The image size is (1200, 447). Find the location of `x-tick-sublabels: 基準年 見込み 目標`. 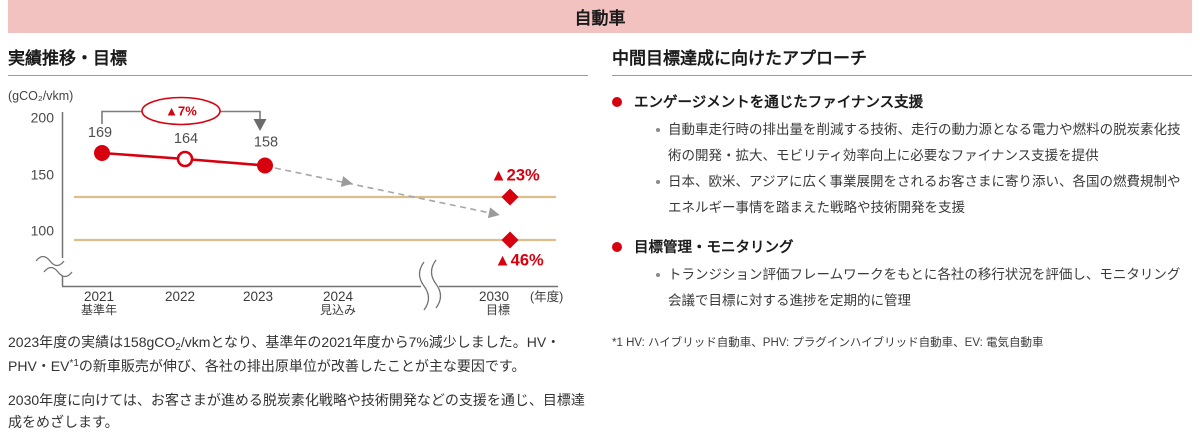

x-tick-sublabels: 基準年 見込み 目標 is located at coordinates (295, 309).